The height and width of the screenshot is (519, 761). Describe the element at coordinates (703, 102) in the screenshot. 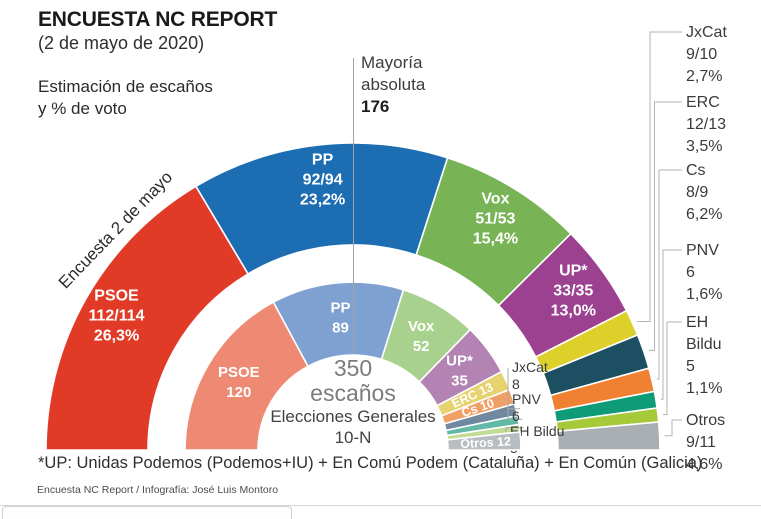

I see `legend-ERC-line0: ERC` at that location.